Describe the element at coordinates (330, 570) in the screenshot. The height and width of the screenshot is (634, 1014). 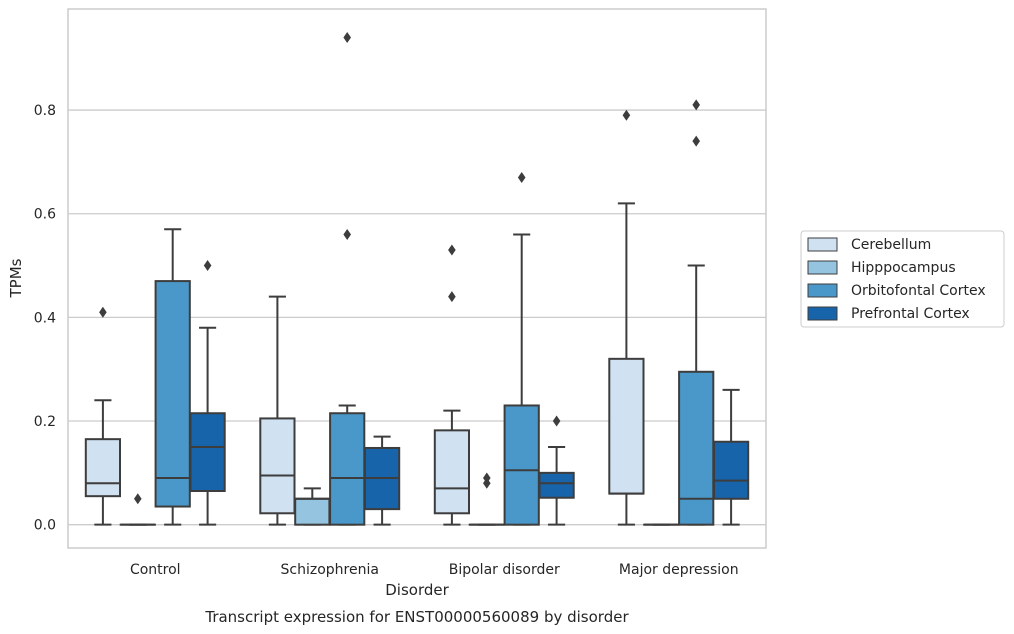
I see `x-tick-label: Schizophrenia` at that location.